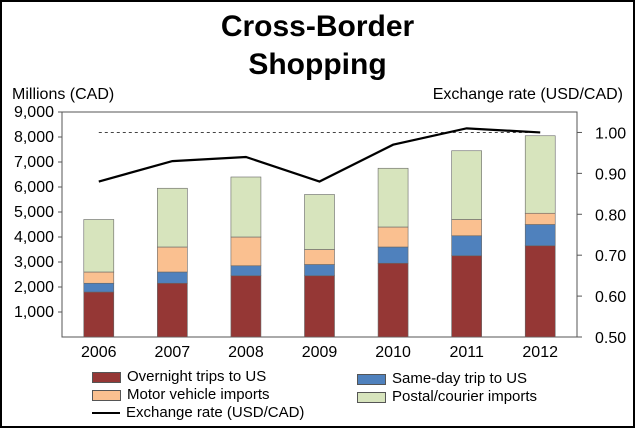 The height and width of the screenshot is (428, 635). What do you see at coordinates (393, 237) in the screenshot?
I see `bar-segment-motor-vehicle-imports-2010` at bounding box center [393, 237].